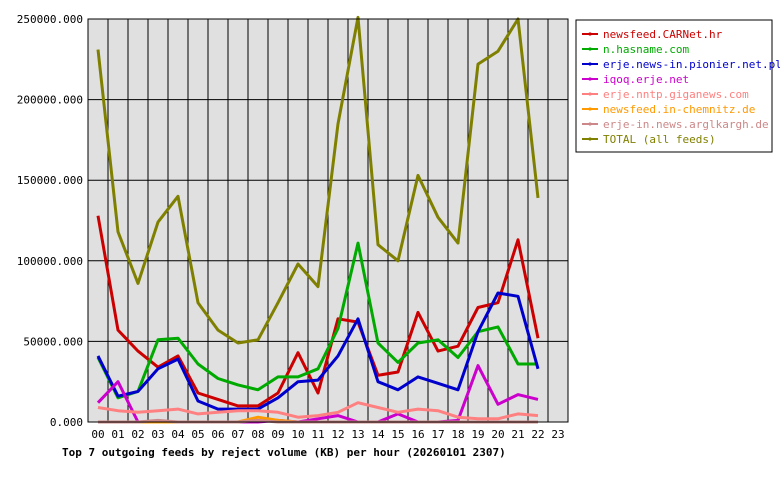 This screenshot has width=780, height=480. What do you see at coordinates (537, 434) in the screenshot?
I see `x-tick-label: 22` at bounding box center [537, 434].